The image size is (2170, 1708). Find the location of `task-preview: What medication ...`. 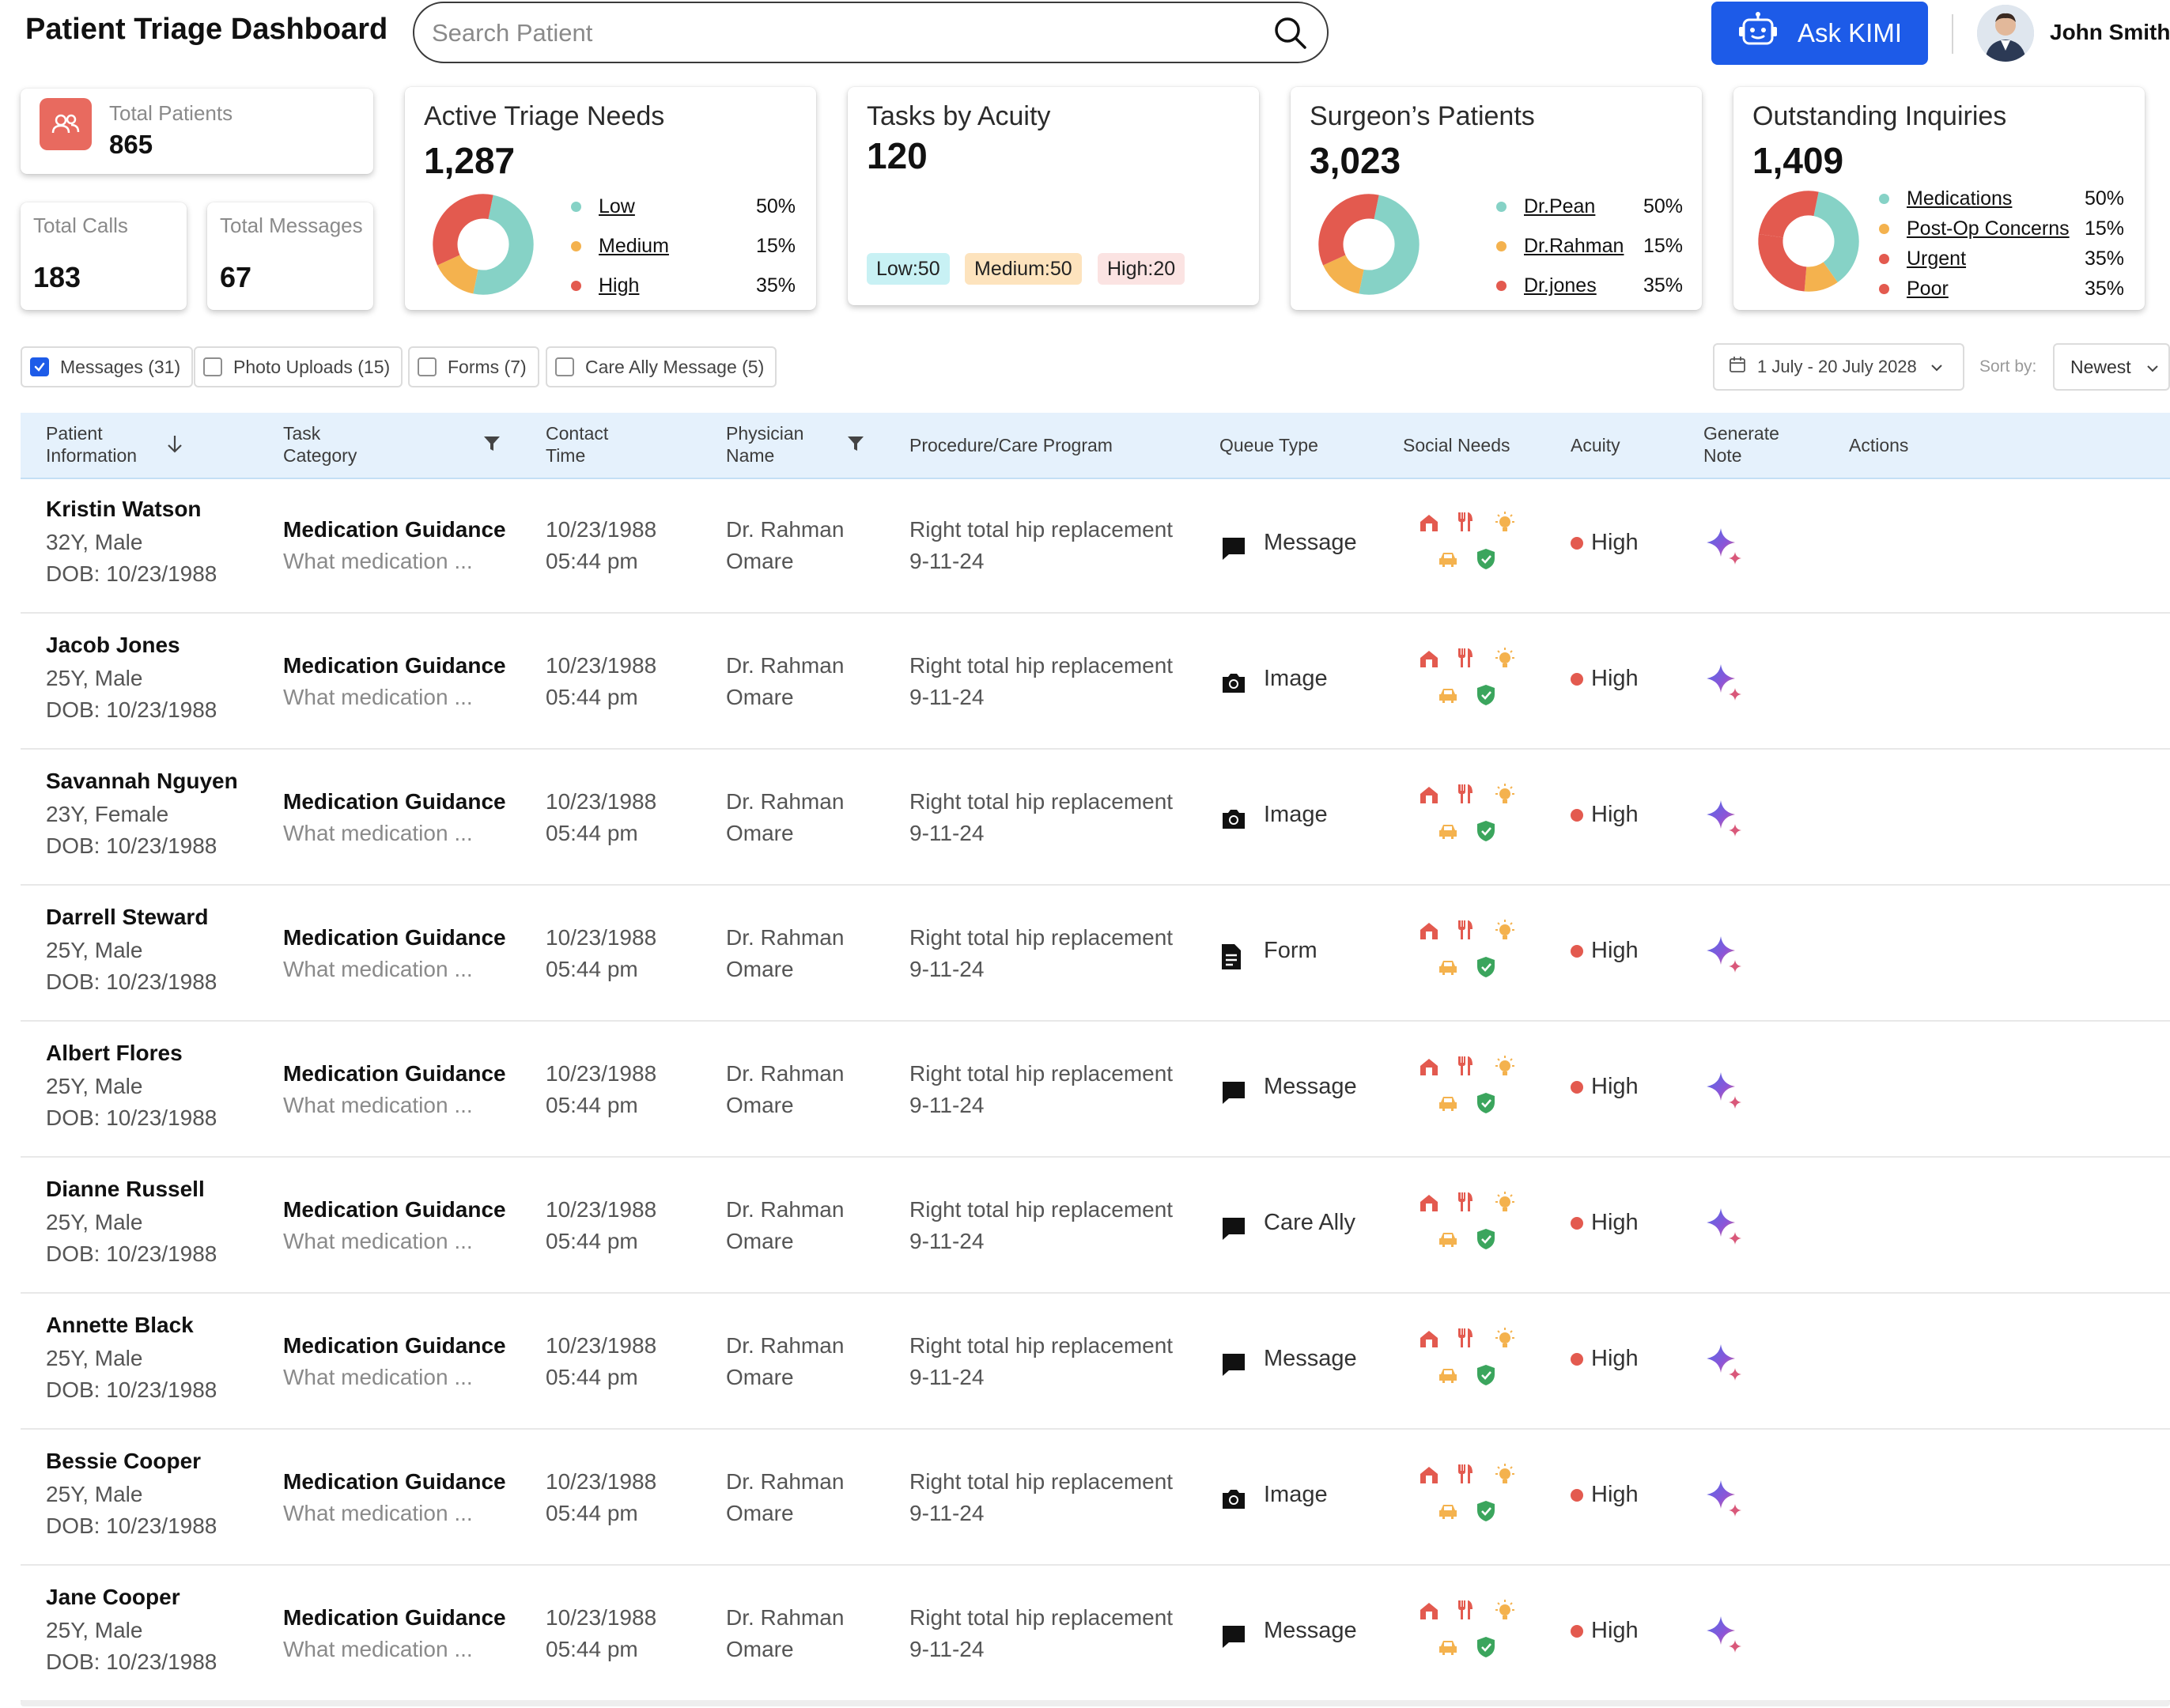

task-preview: What medication ... is located at coordinates (378, 1377).